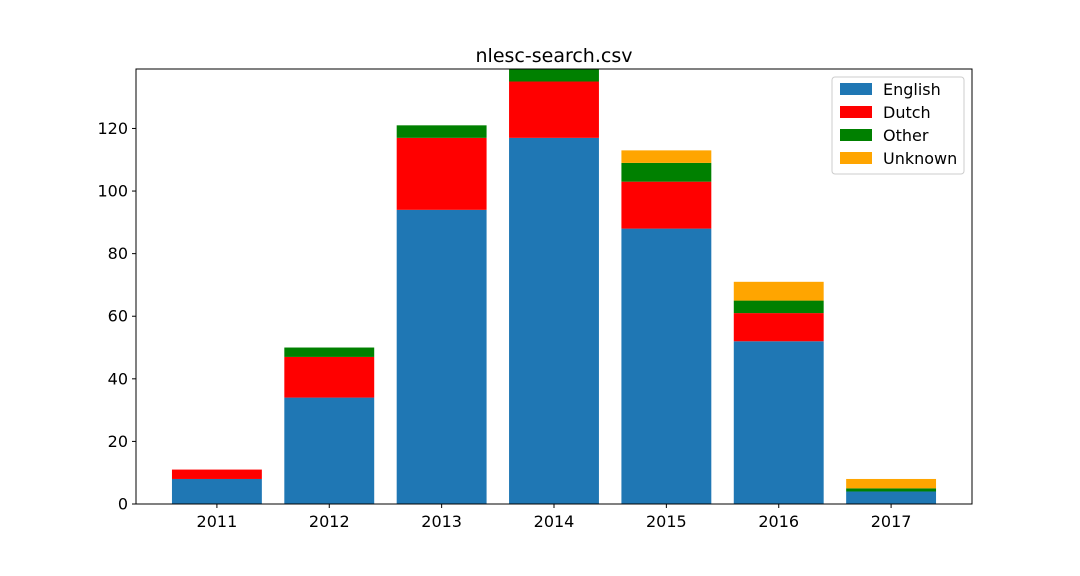  What do you see at coordinates (778, 291) in the screenshot?
I see `bar-unknown-2016` at bounding box center [778, 291].